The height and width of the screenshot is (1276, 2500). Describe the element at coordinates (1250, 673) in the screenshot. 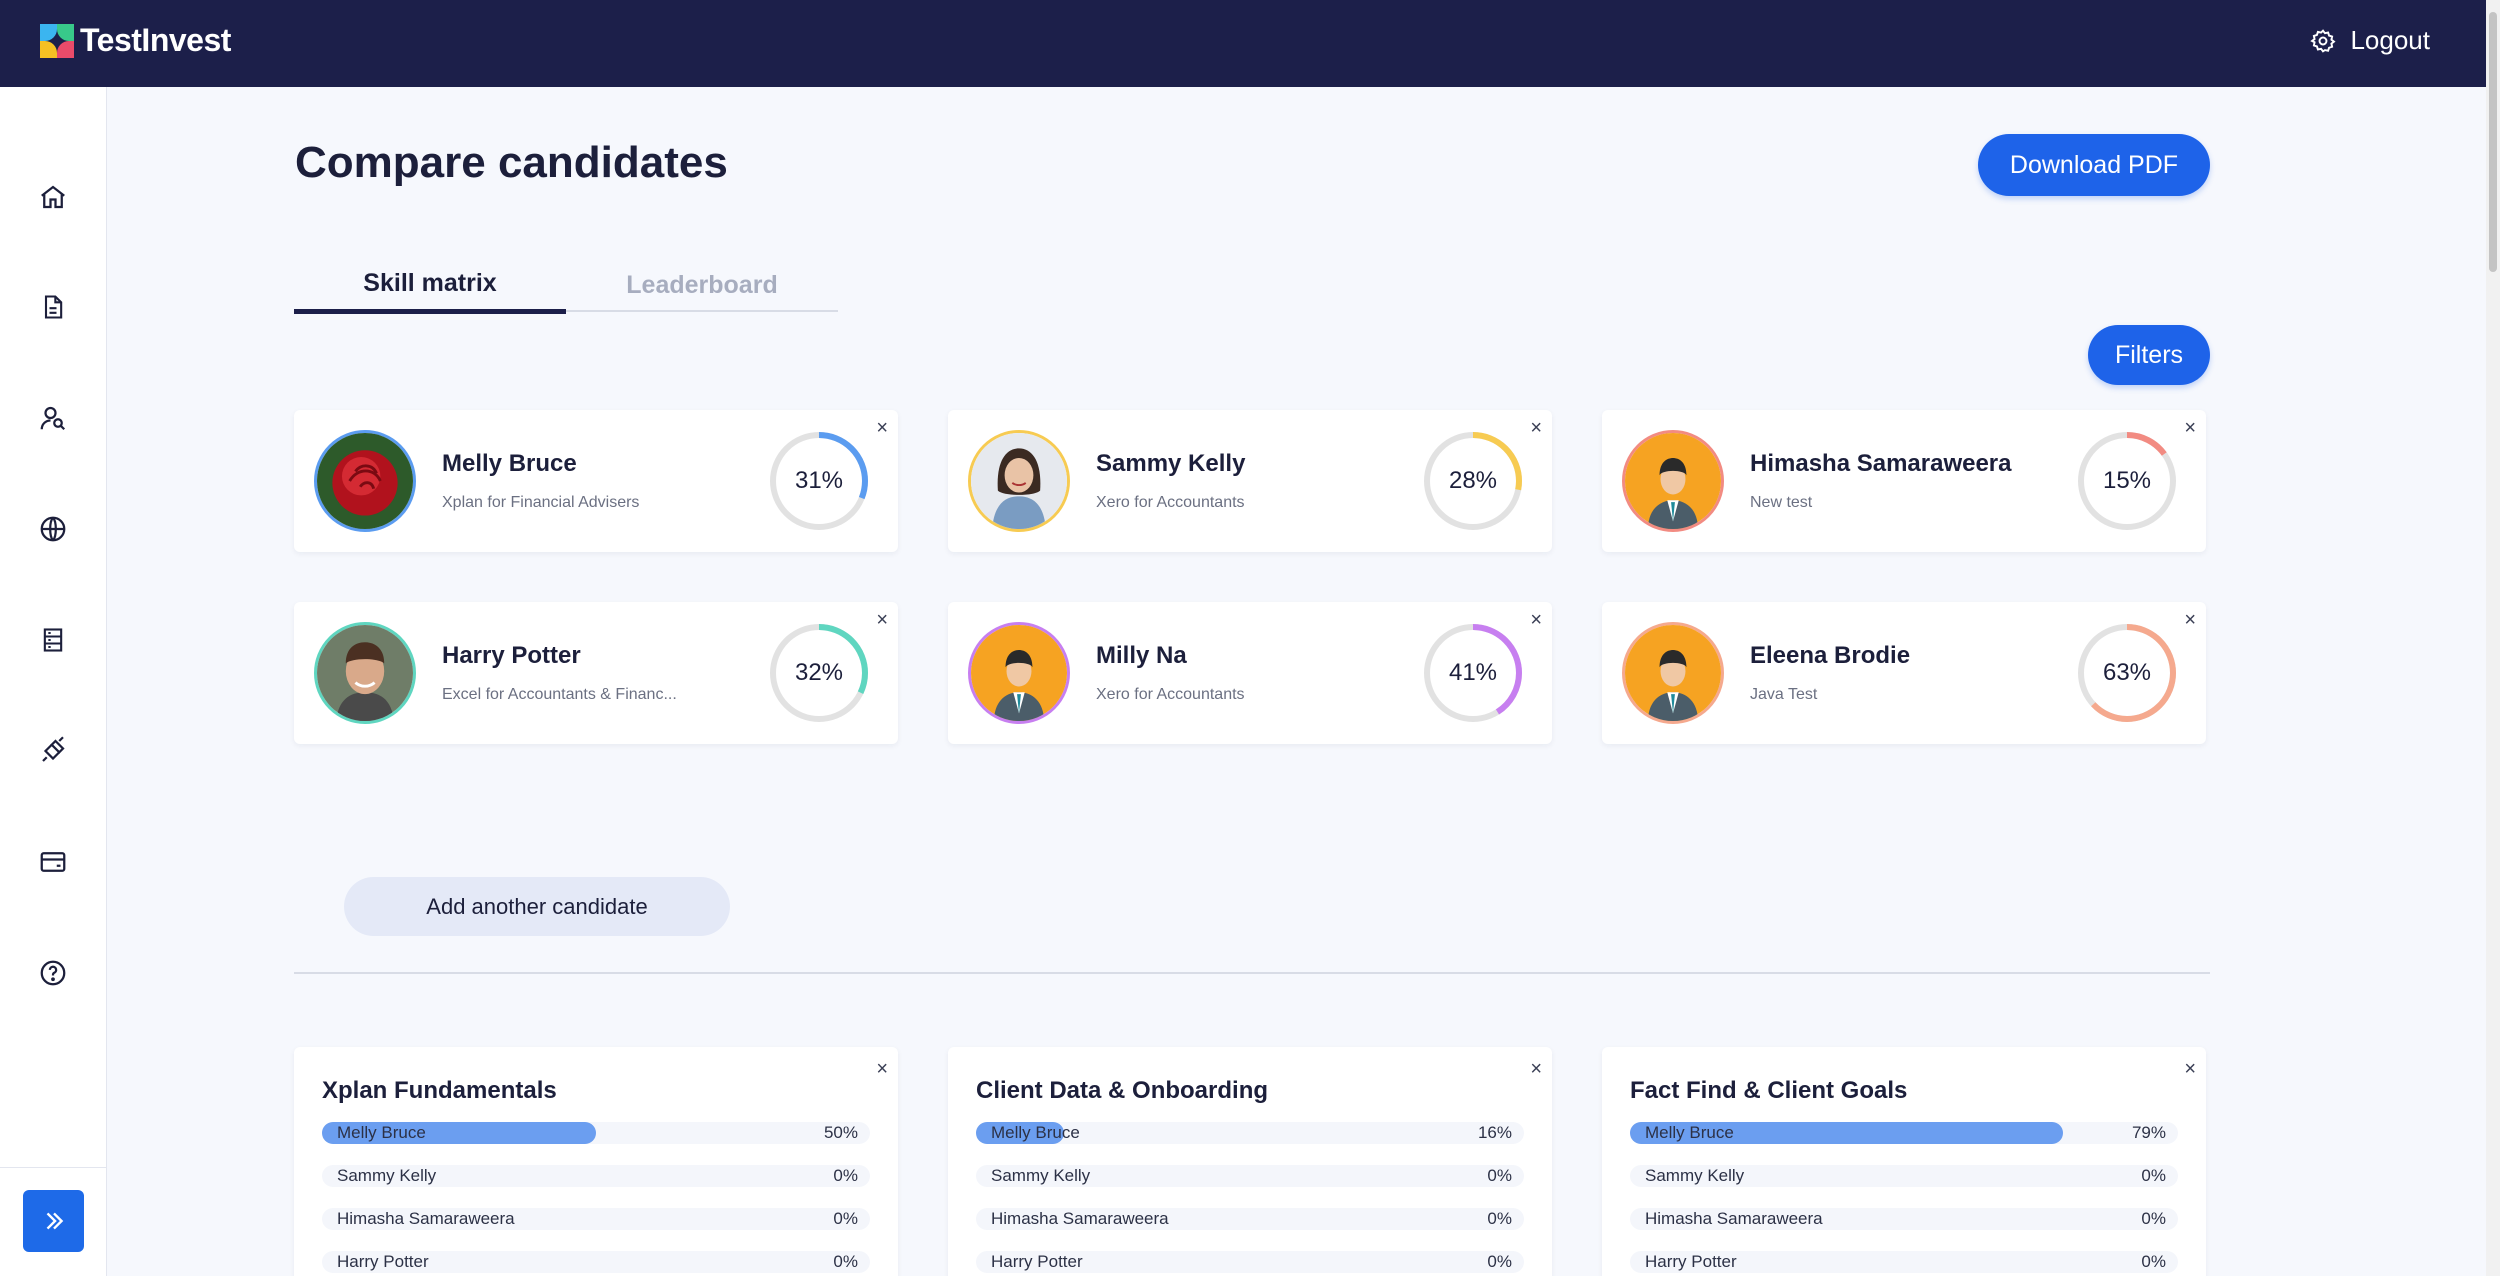

I see `candidate-card: Milly Na Xero for Accountants 41% ×` at that location.